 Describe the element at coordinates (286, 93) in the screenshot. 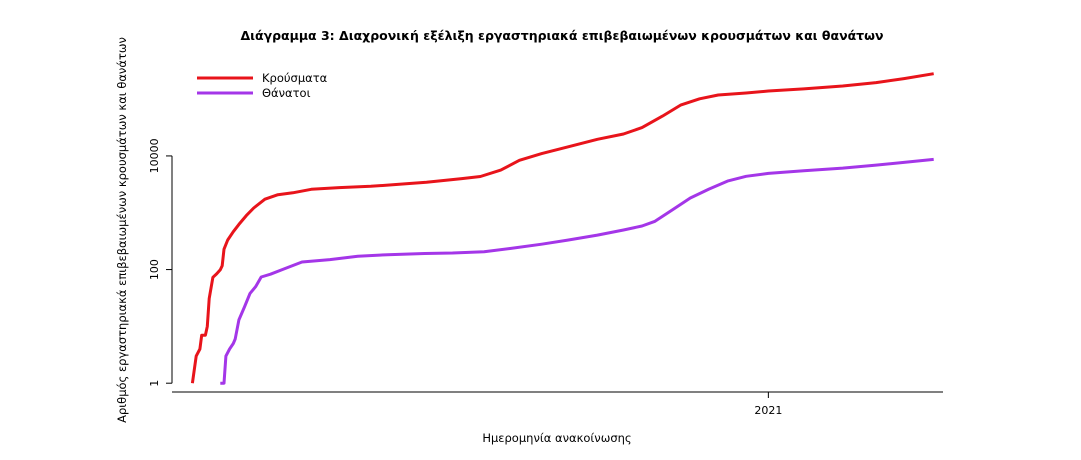

I see `legend-label: Θάνατοι` at that location.